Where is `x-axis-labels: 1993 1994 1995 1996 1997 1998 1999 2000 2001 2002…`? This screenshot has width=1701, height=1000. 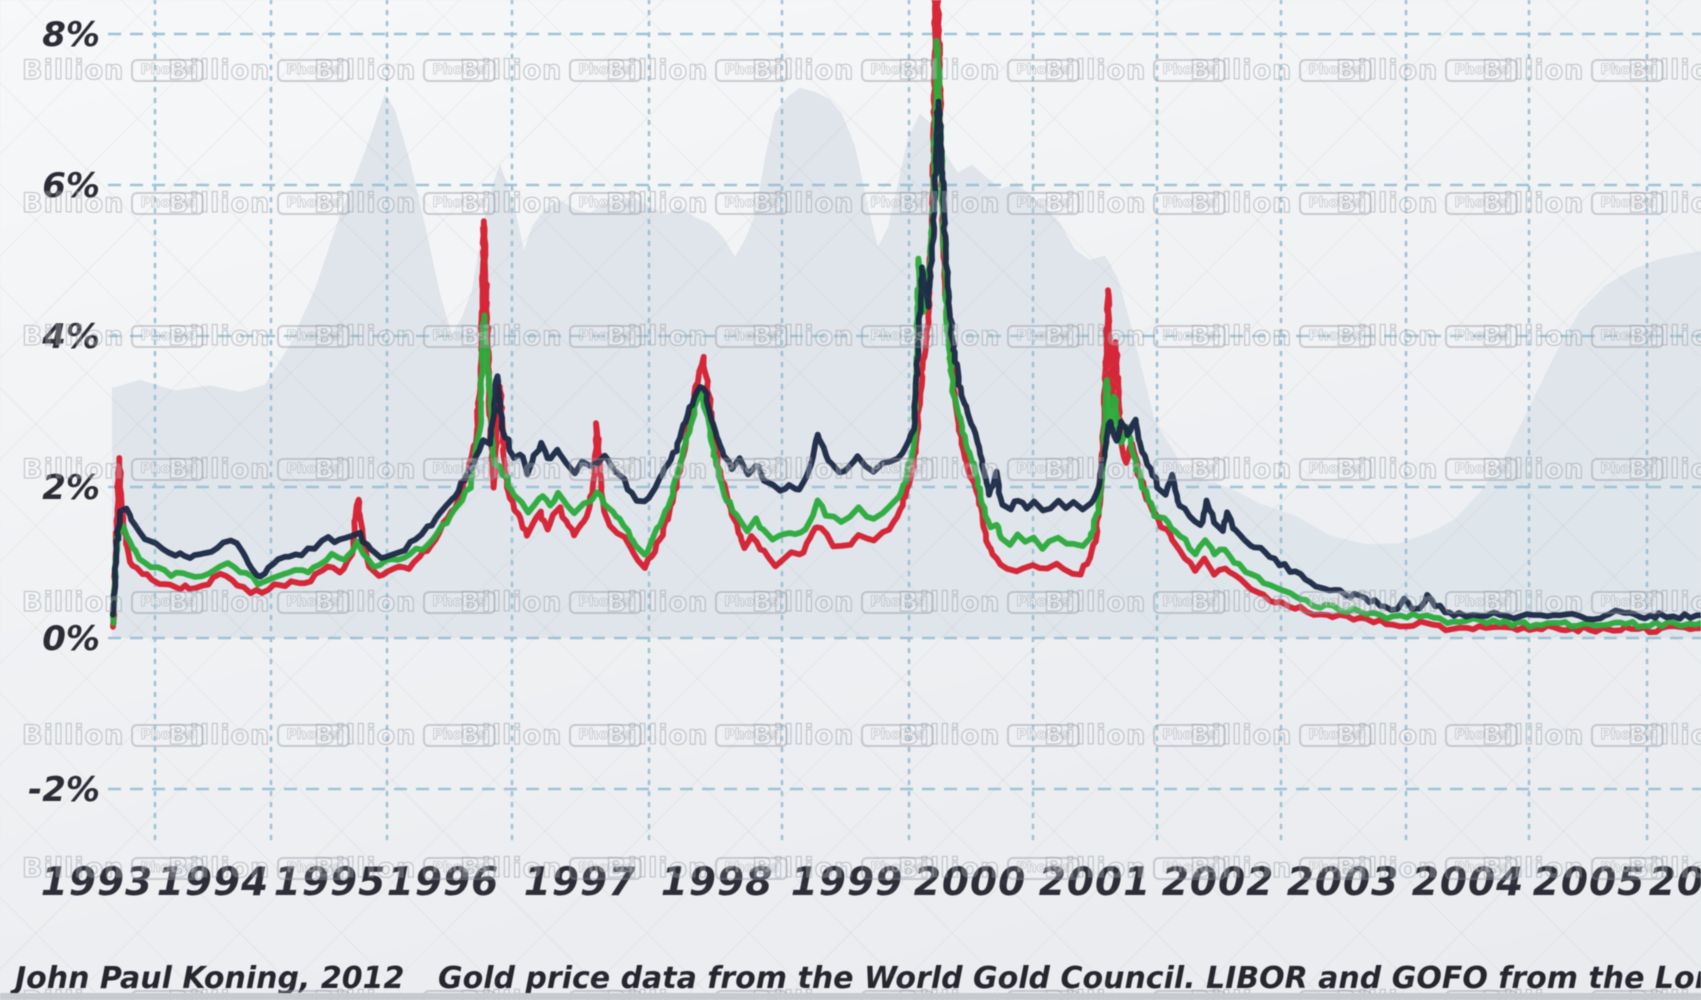
x-axis-labels: 1993 1994 1995 1996 1997 1998 1999 2000 2001 2002… is located at coordinates (871, 882).